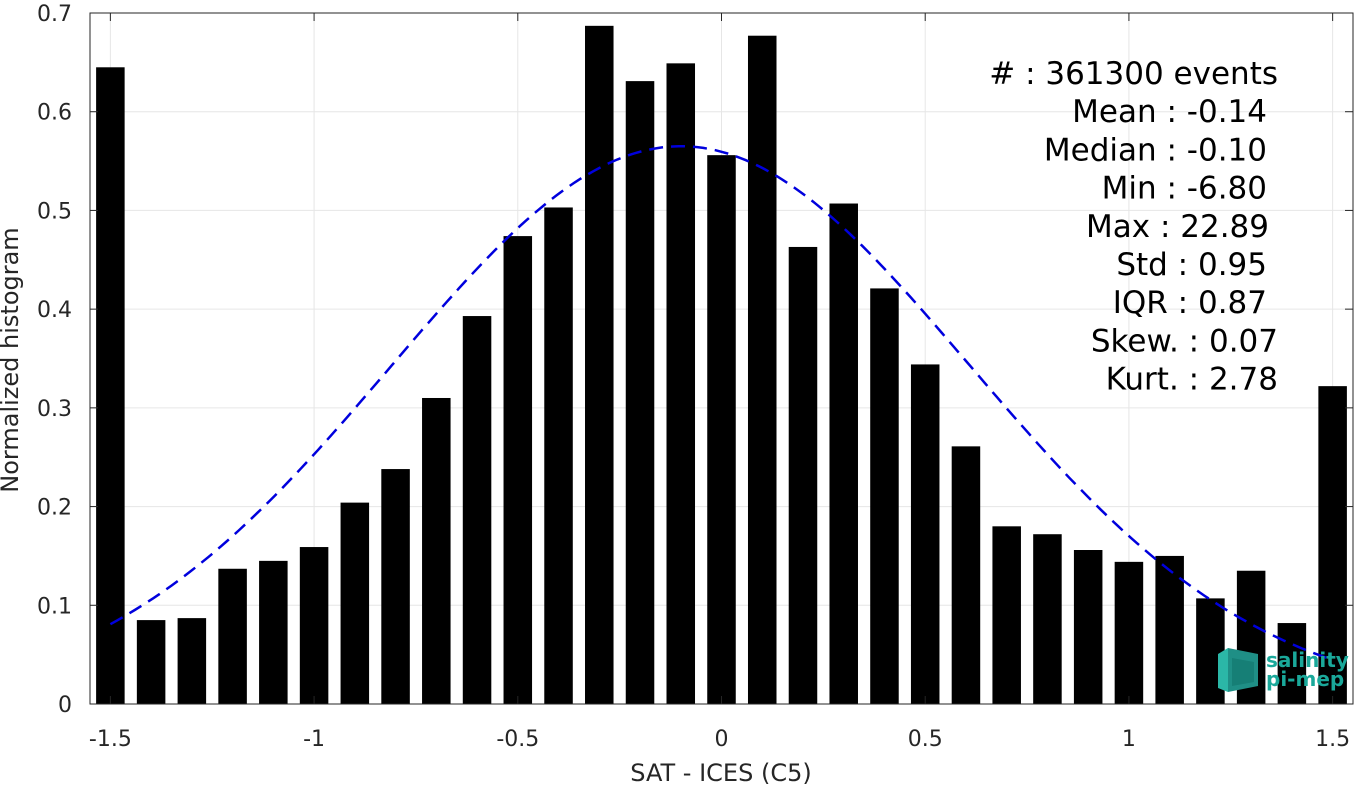 This screenshot has height=785, width=1367. What do you see at coordinates (65, 705) in the screenshot?
I see `y-tick-label: 0` at bounding box center [65, 705].